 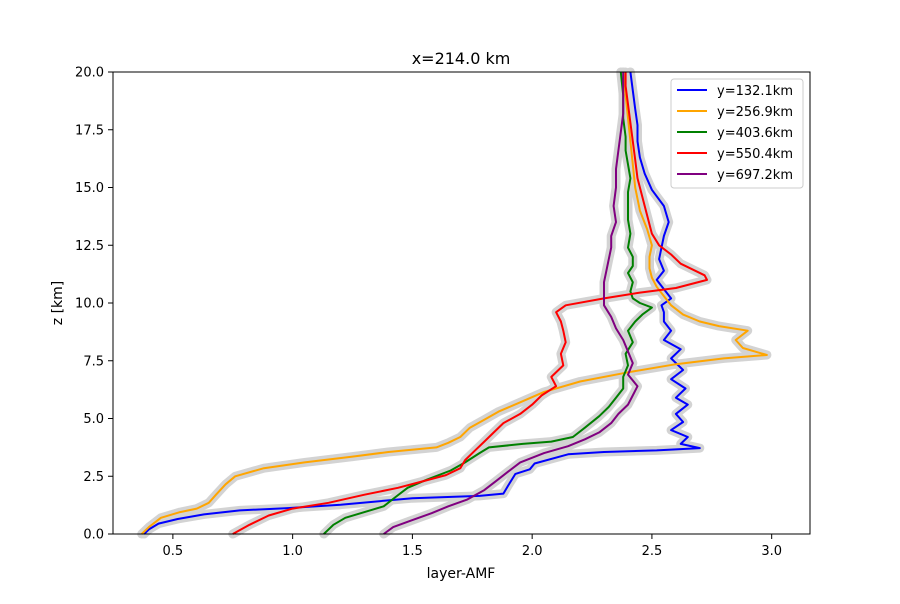 I want to click on legend-box, so click(x=737, y=133).